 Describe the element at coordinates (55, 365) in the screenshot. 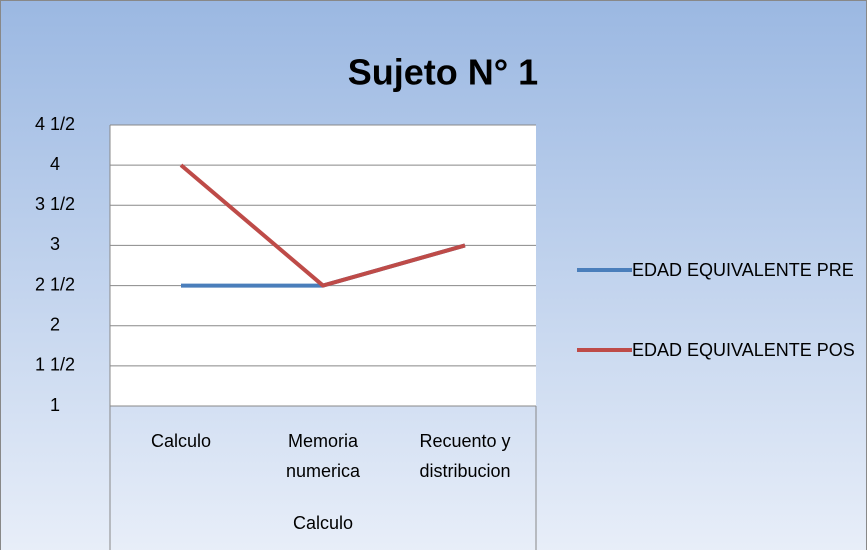

I see `y-tick-label: 1 1/2` at that location.